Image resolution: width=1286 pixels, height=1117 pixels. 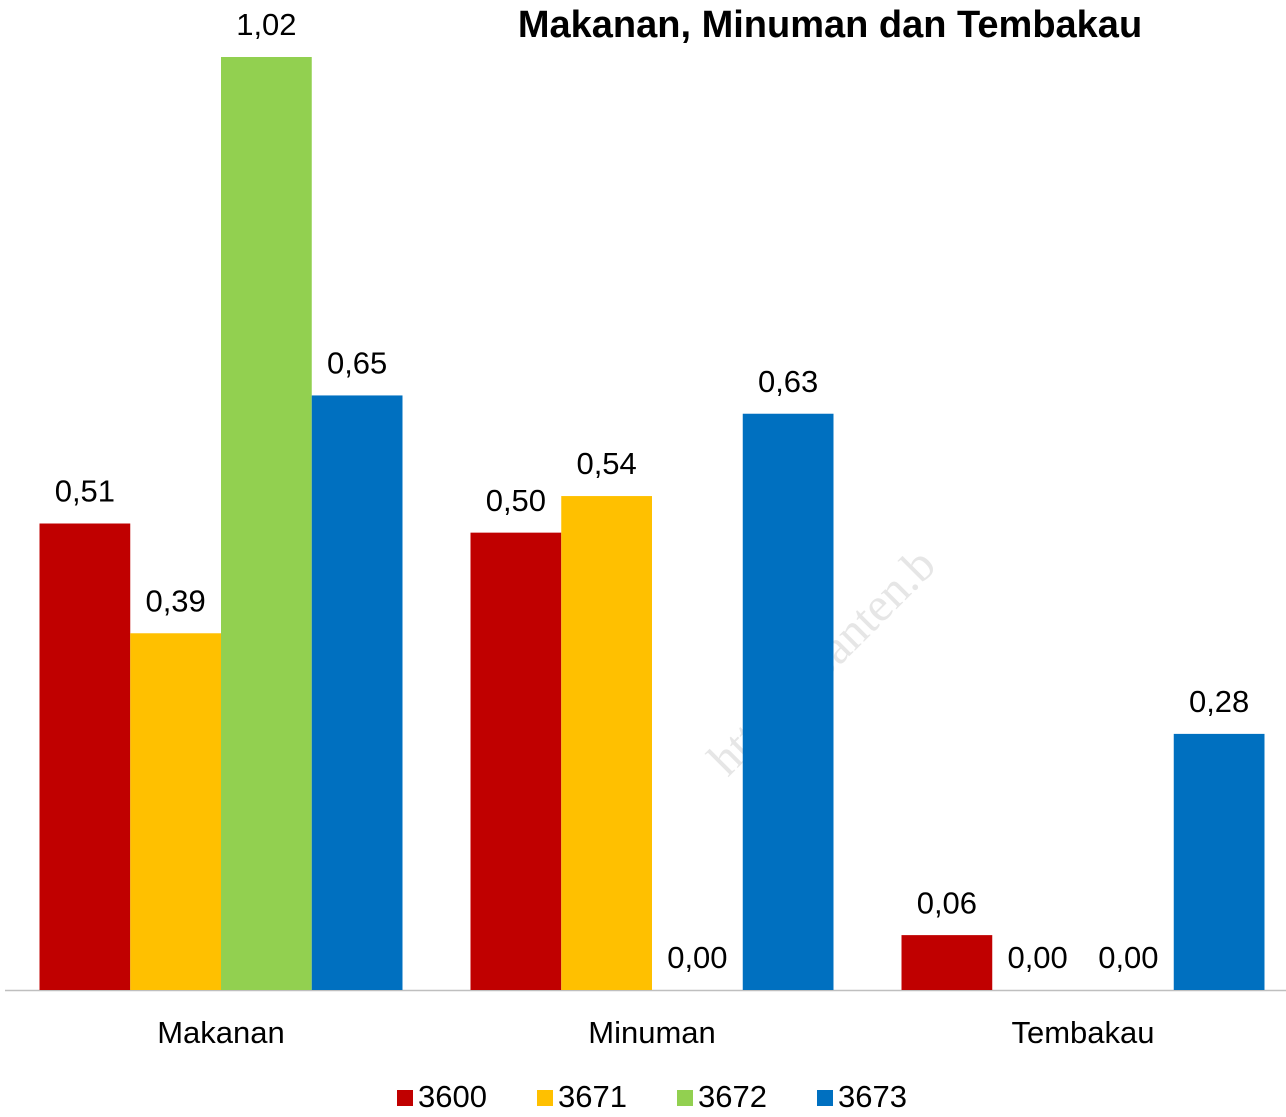 What do you see at coordinates (732, 1096) in the screenshot?
I see `legend-label: 3672` at bounding box center [732, 1096].